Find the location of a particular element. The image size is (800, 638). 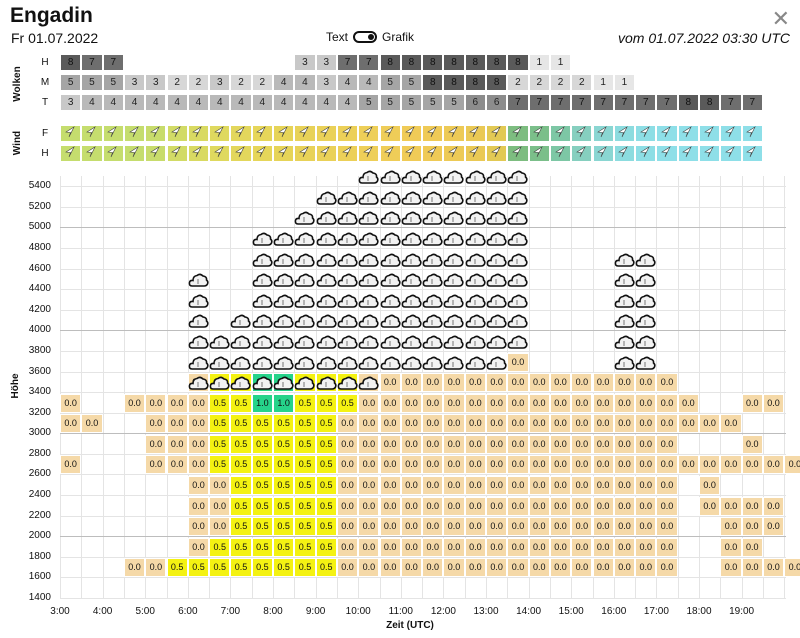

view-toggle: Text Grafik is located at coordinates (370, 37).